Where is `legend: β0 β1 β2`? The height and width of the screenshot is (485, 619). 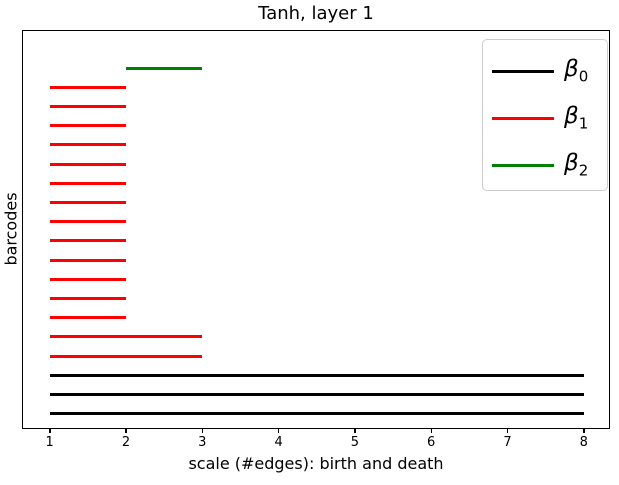
legend: β0 β1 β2 is located at coordinates (545, 115).